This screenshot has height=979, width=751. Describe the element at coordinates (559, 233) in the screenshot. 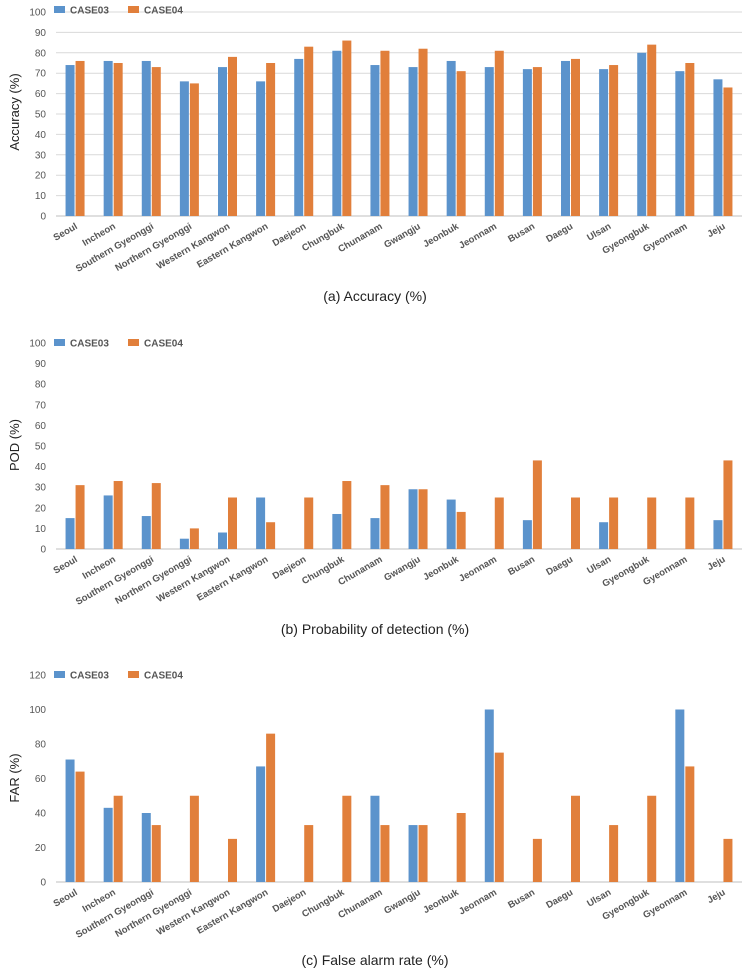

I see `x-category-label: Daegu` at that location.